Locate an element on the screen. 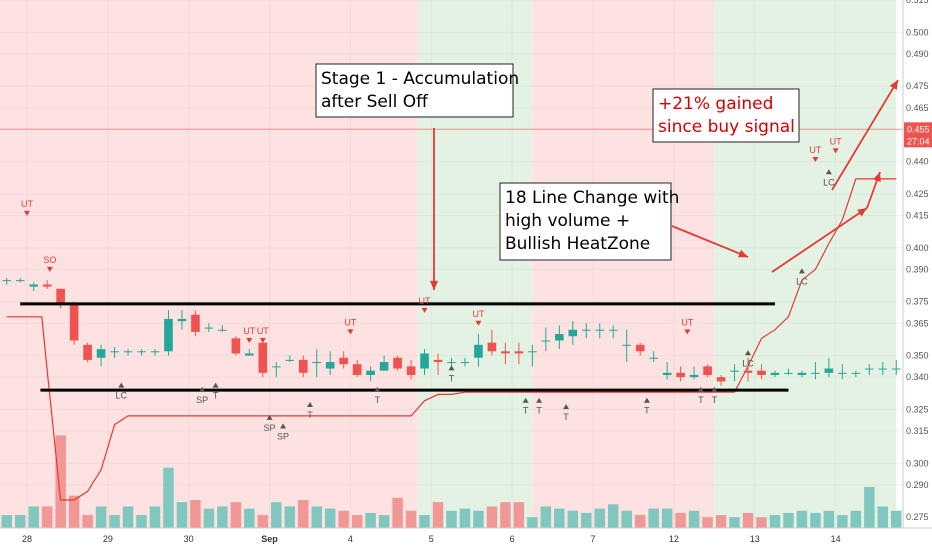 Image resolution: width=932 pixels, height=550 pixels. arrow-head-icon is located at coordinates (743, 253).